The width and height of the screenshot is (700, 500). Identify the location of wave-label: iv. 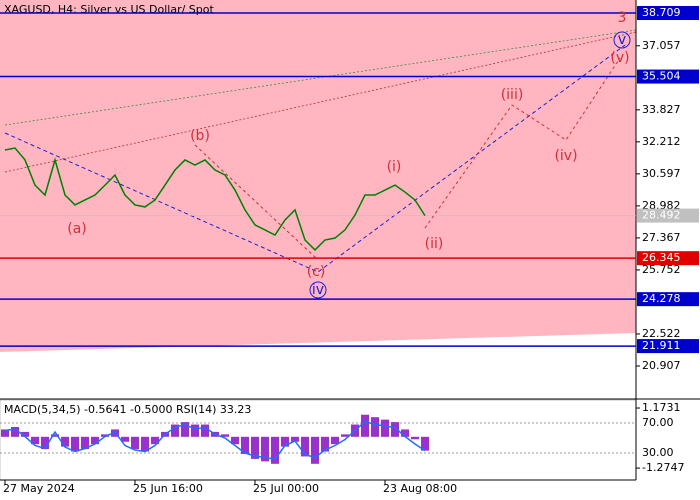
(318, 290).